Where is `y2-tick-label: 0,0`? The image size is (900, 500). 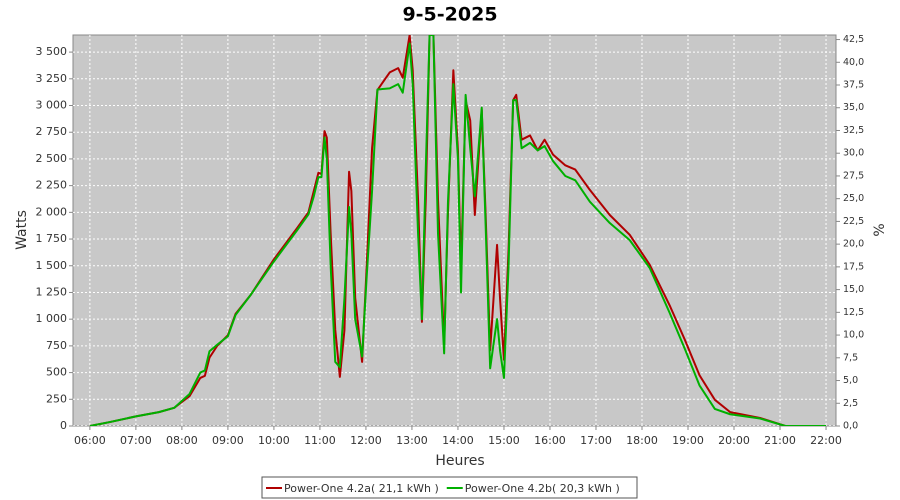
y2-tick-label: 0,0 is located at coordinates (850, 426).